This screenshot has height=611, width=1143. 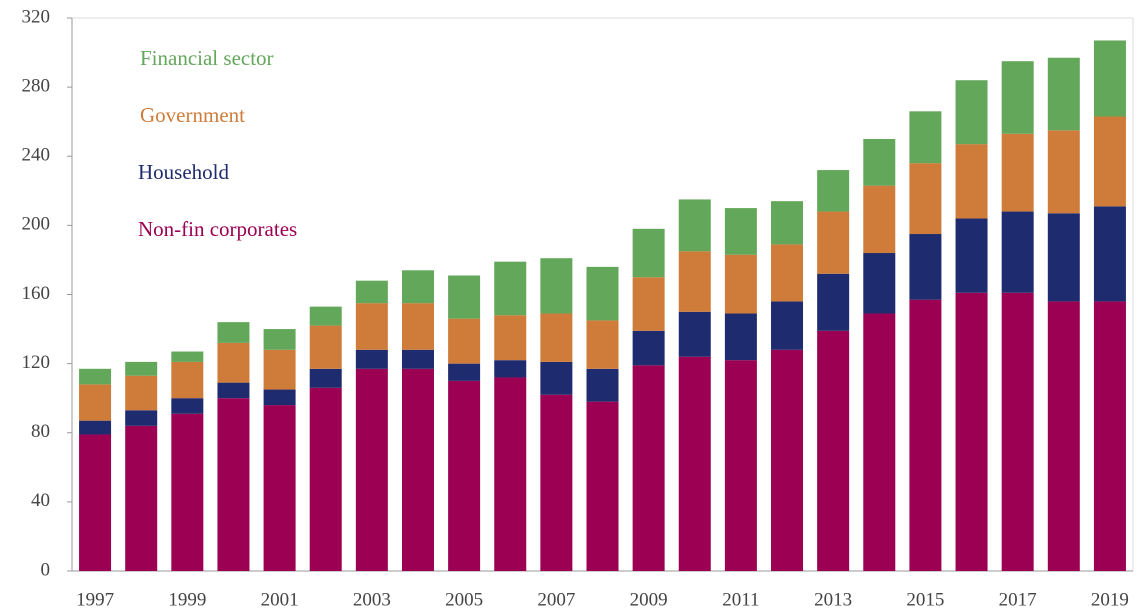 What do you see at coordinates (740, 599) in the screenshot?
I see `x-tick-label: 2011` at bounding box center [740, 599].